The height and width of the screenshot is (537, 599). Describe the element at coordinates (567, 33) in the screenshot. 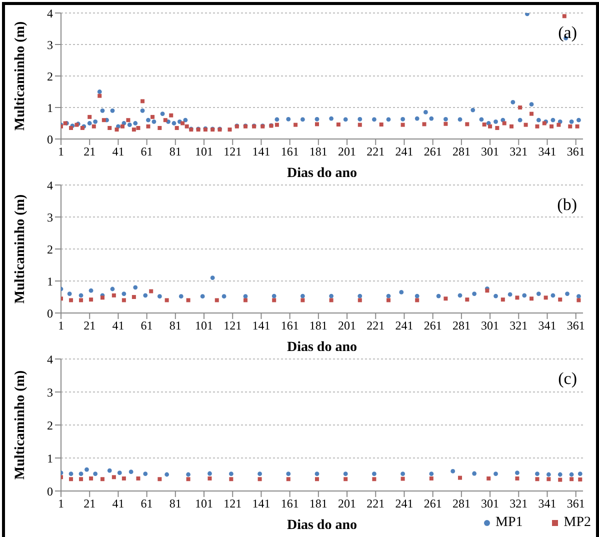

I see `annotation: (a)` at that location.